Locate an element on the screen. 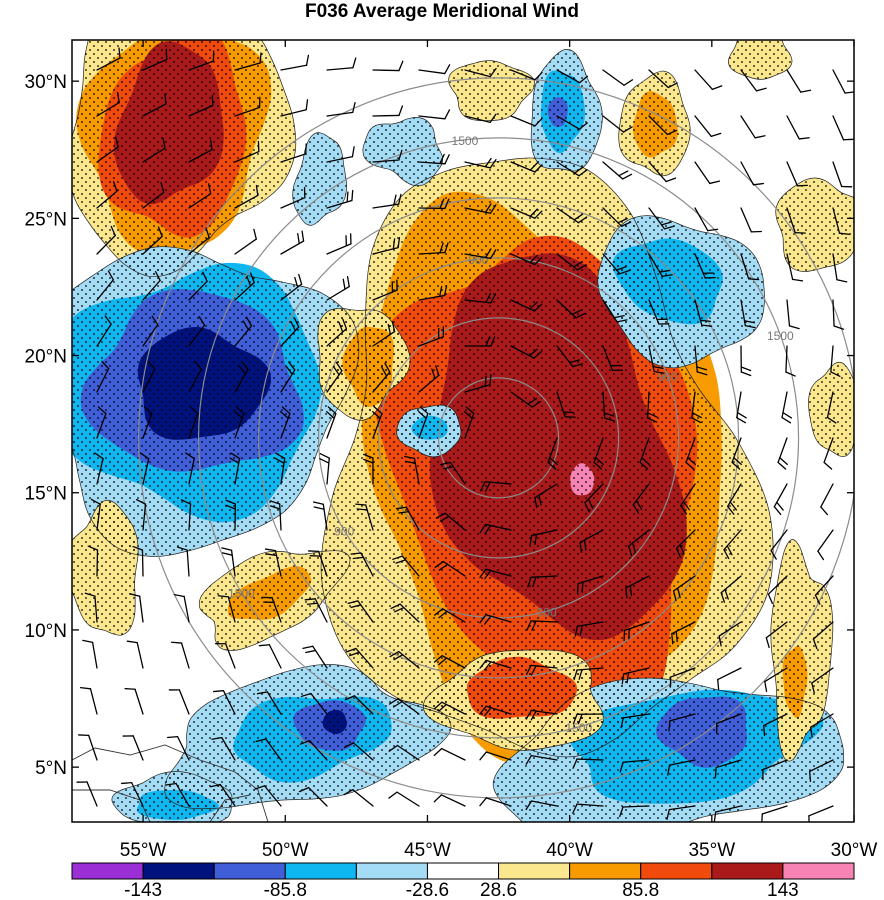  colorbar-tick-label: 28.6 is located at coordinates (498, 890).